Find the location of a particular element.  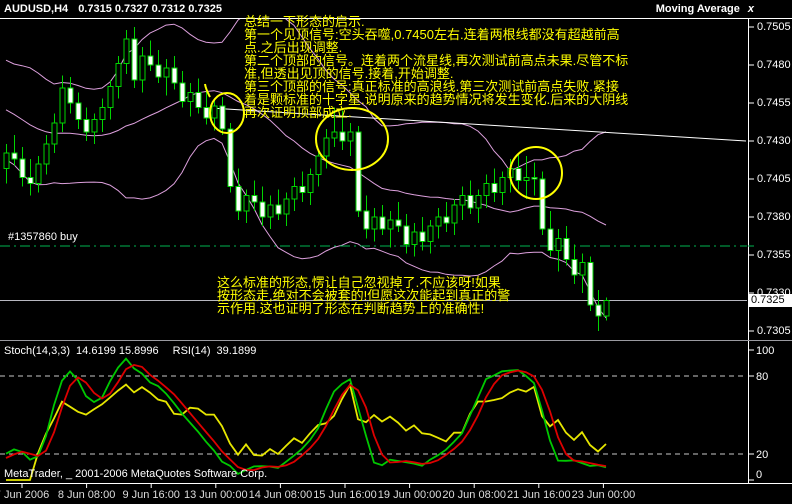

yellow-mark is located at coordinates (207, 90).